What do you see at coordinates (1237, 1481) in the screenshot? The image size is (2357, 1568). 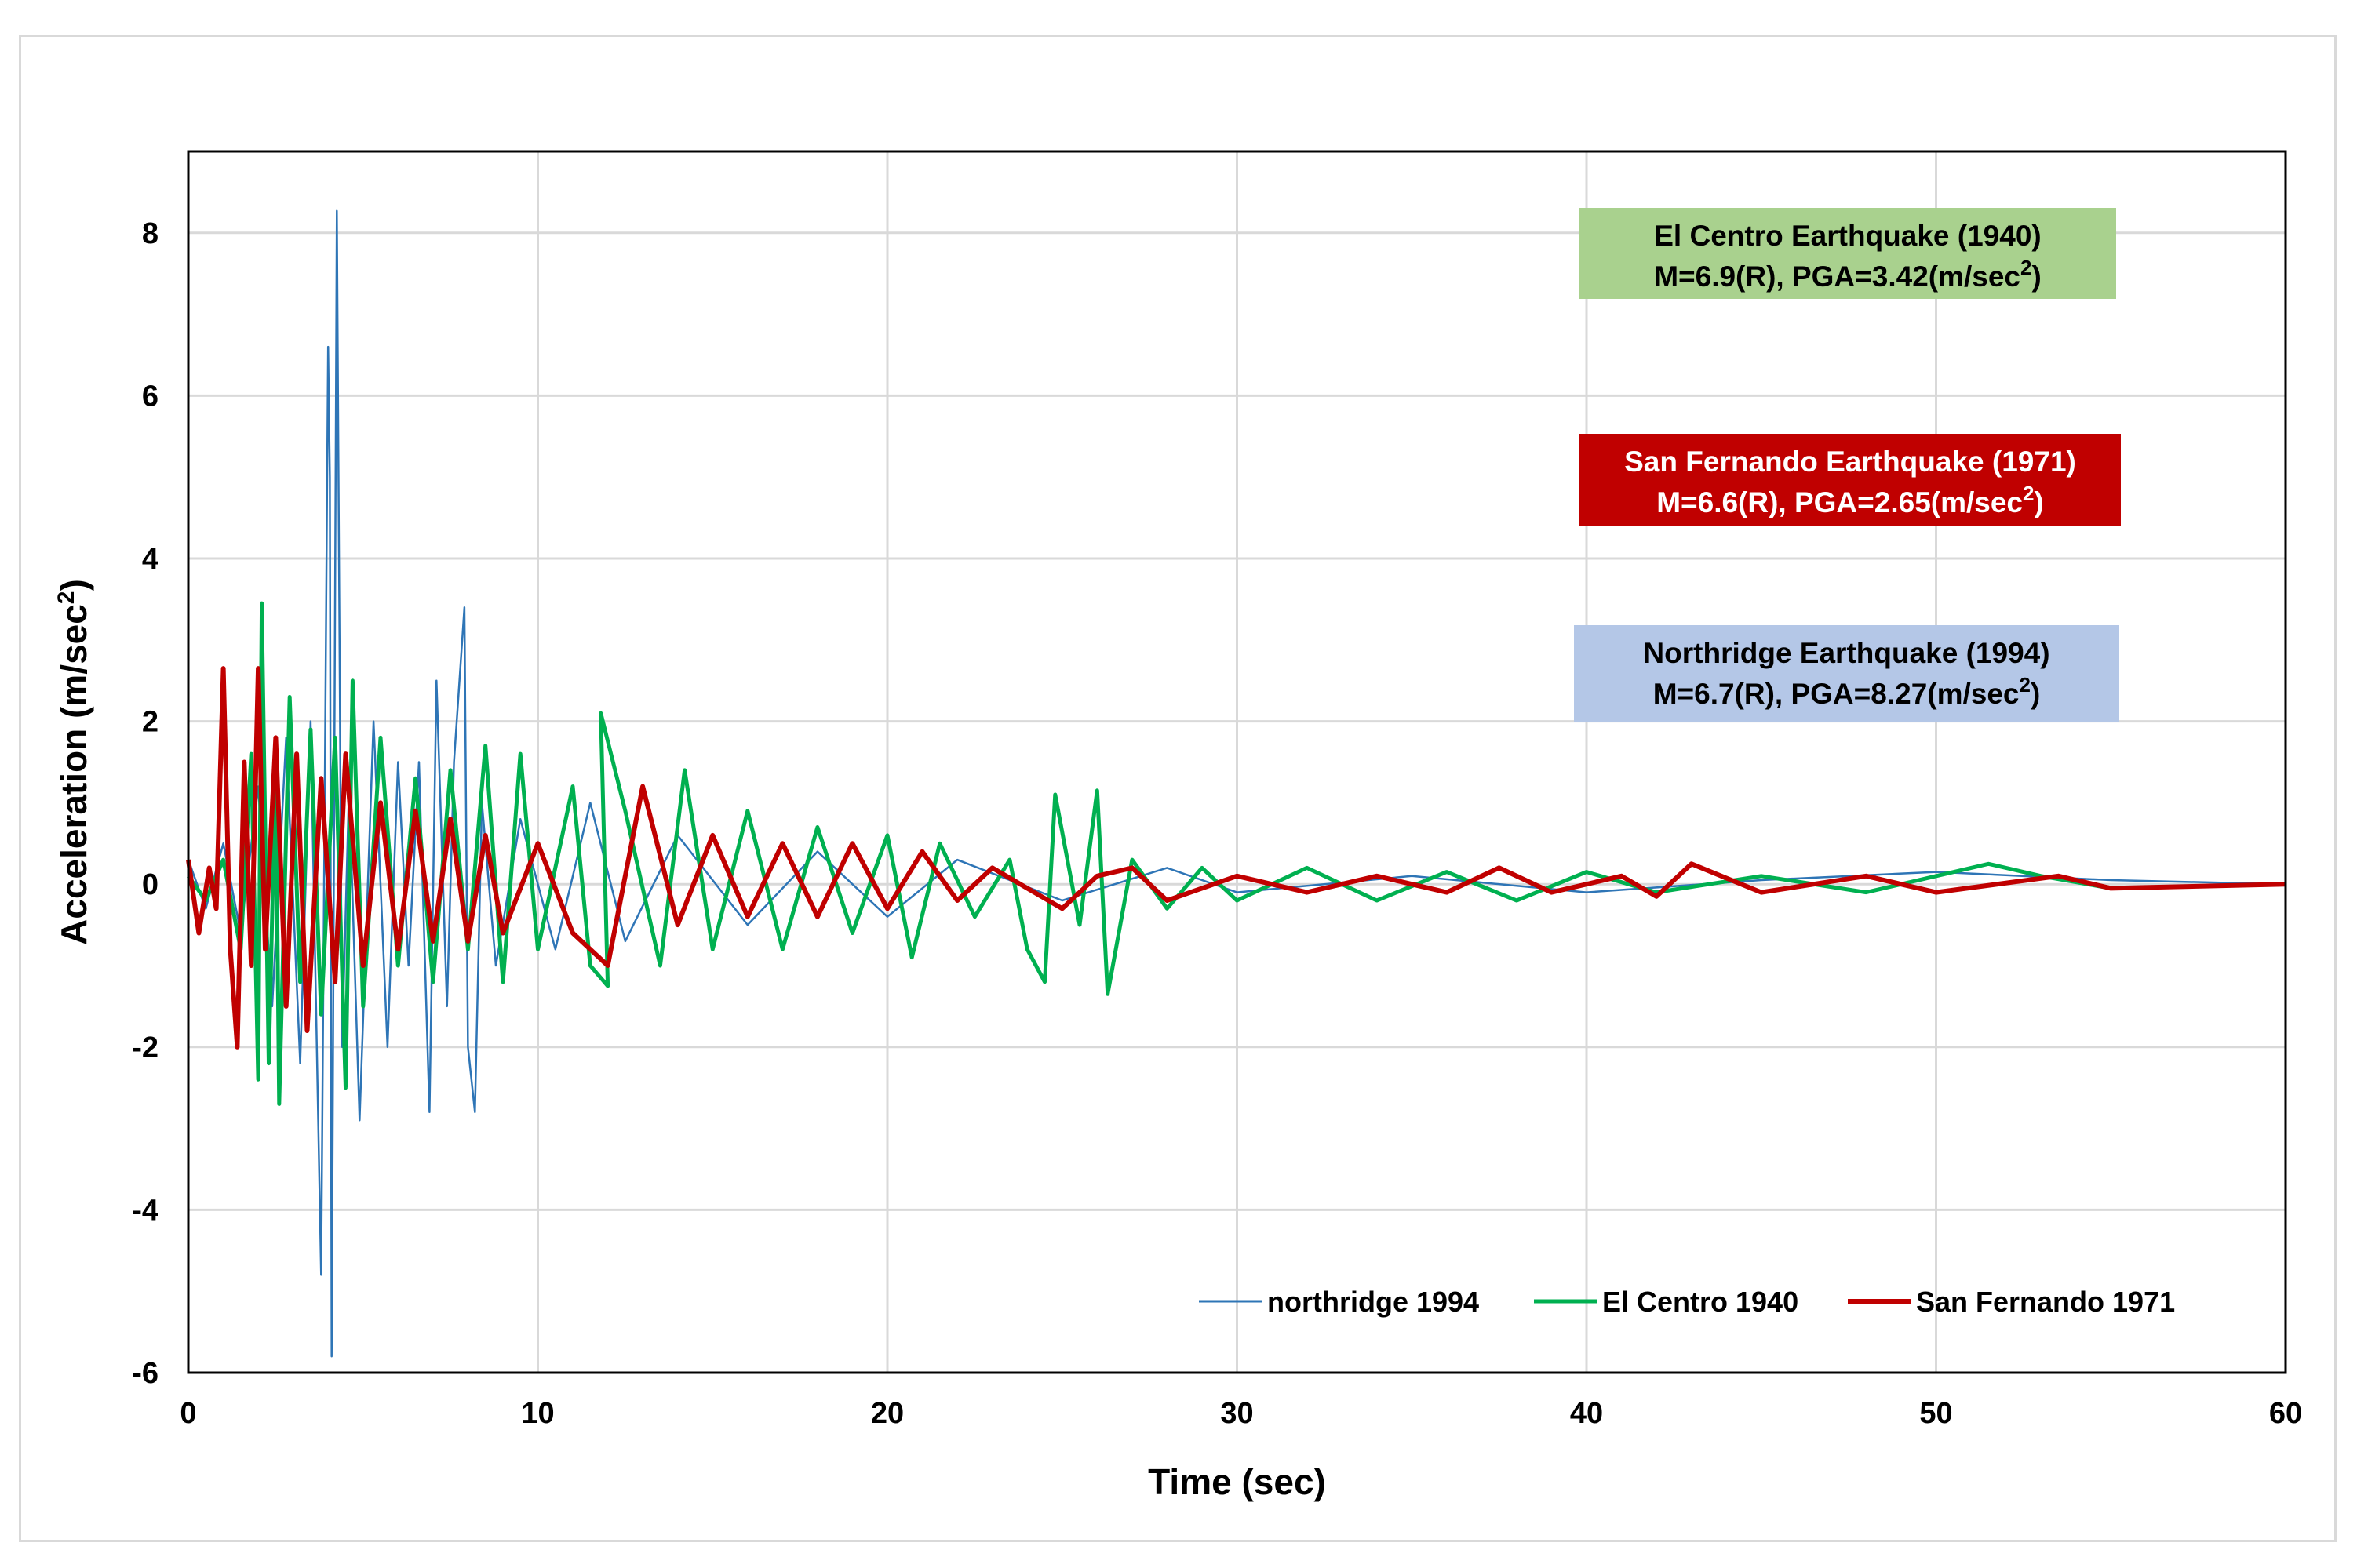 I see `x-axis-title: Time (sec)` at bounding box center [1237, 1481].